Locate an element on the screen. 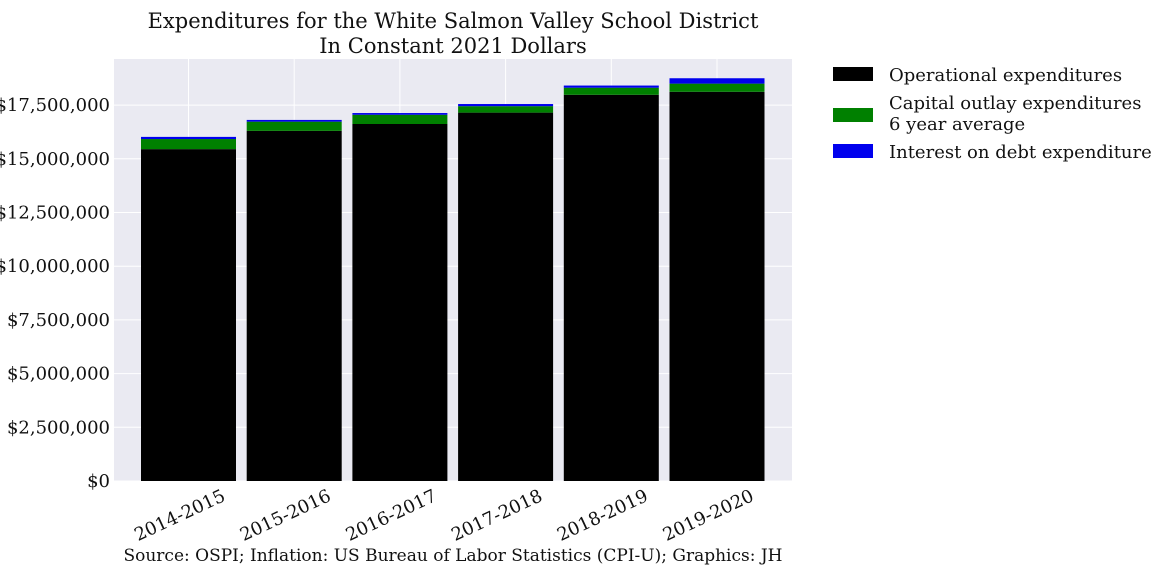  y-tick-label: $0 is located at coordinates (98, 481).